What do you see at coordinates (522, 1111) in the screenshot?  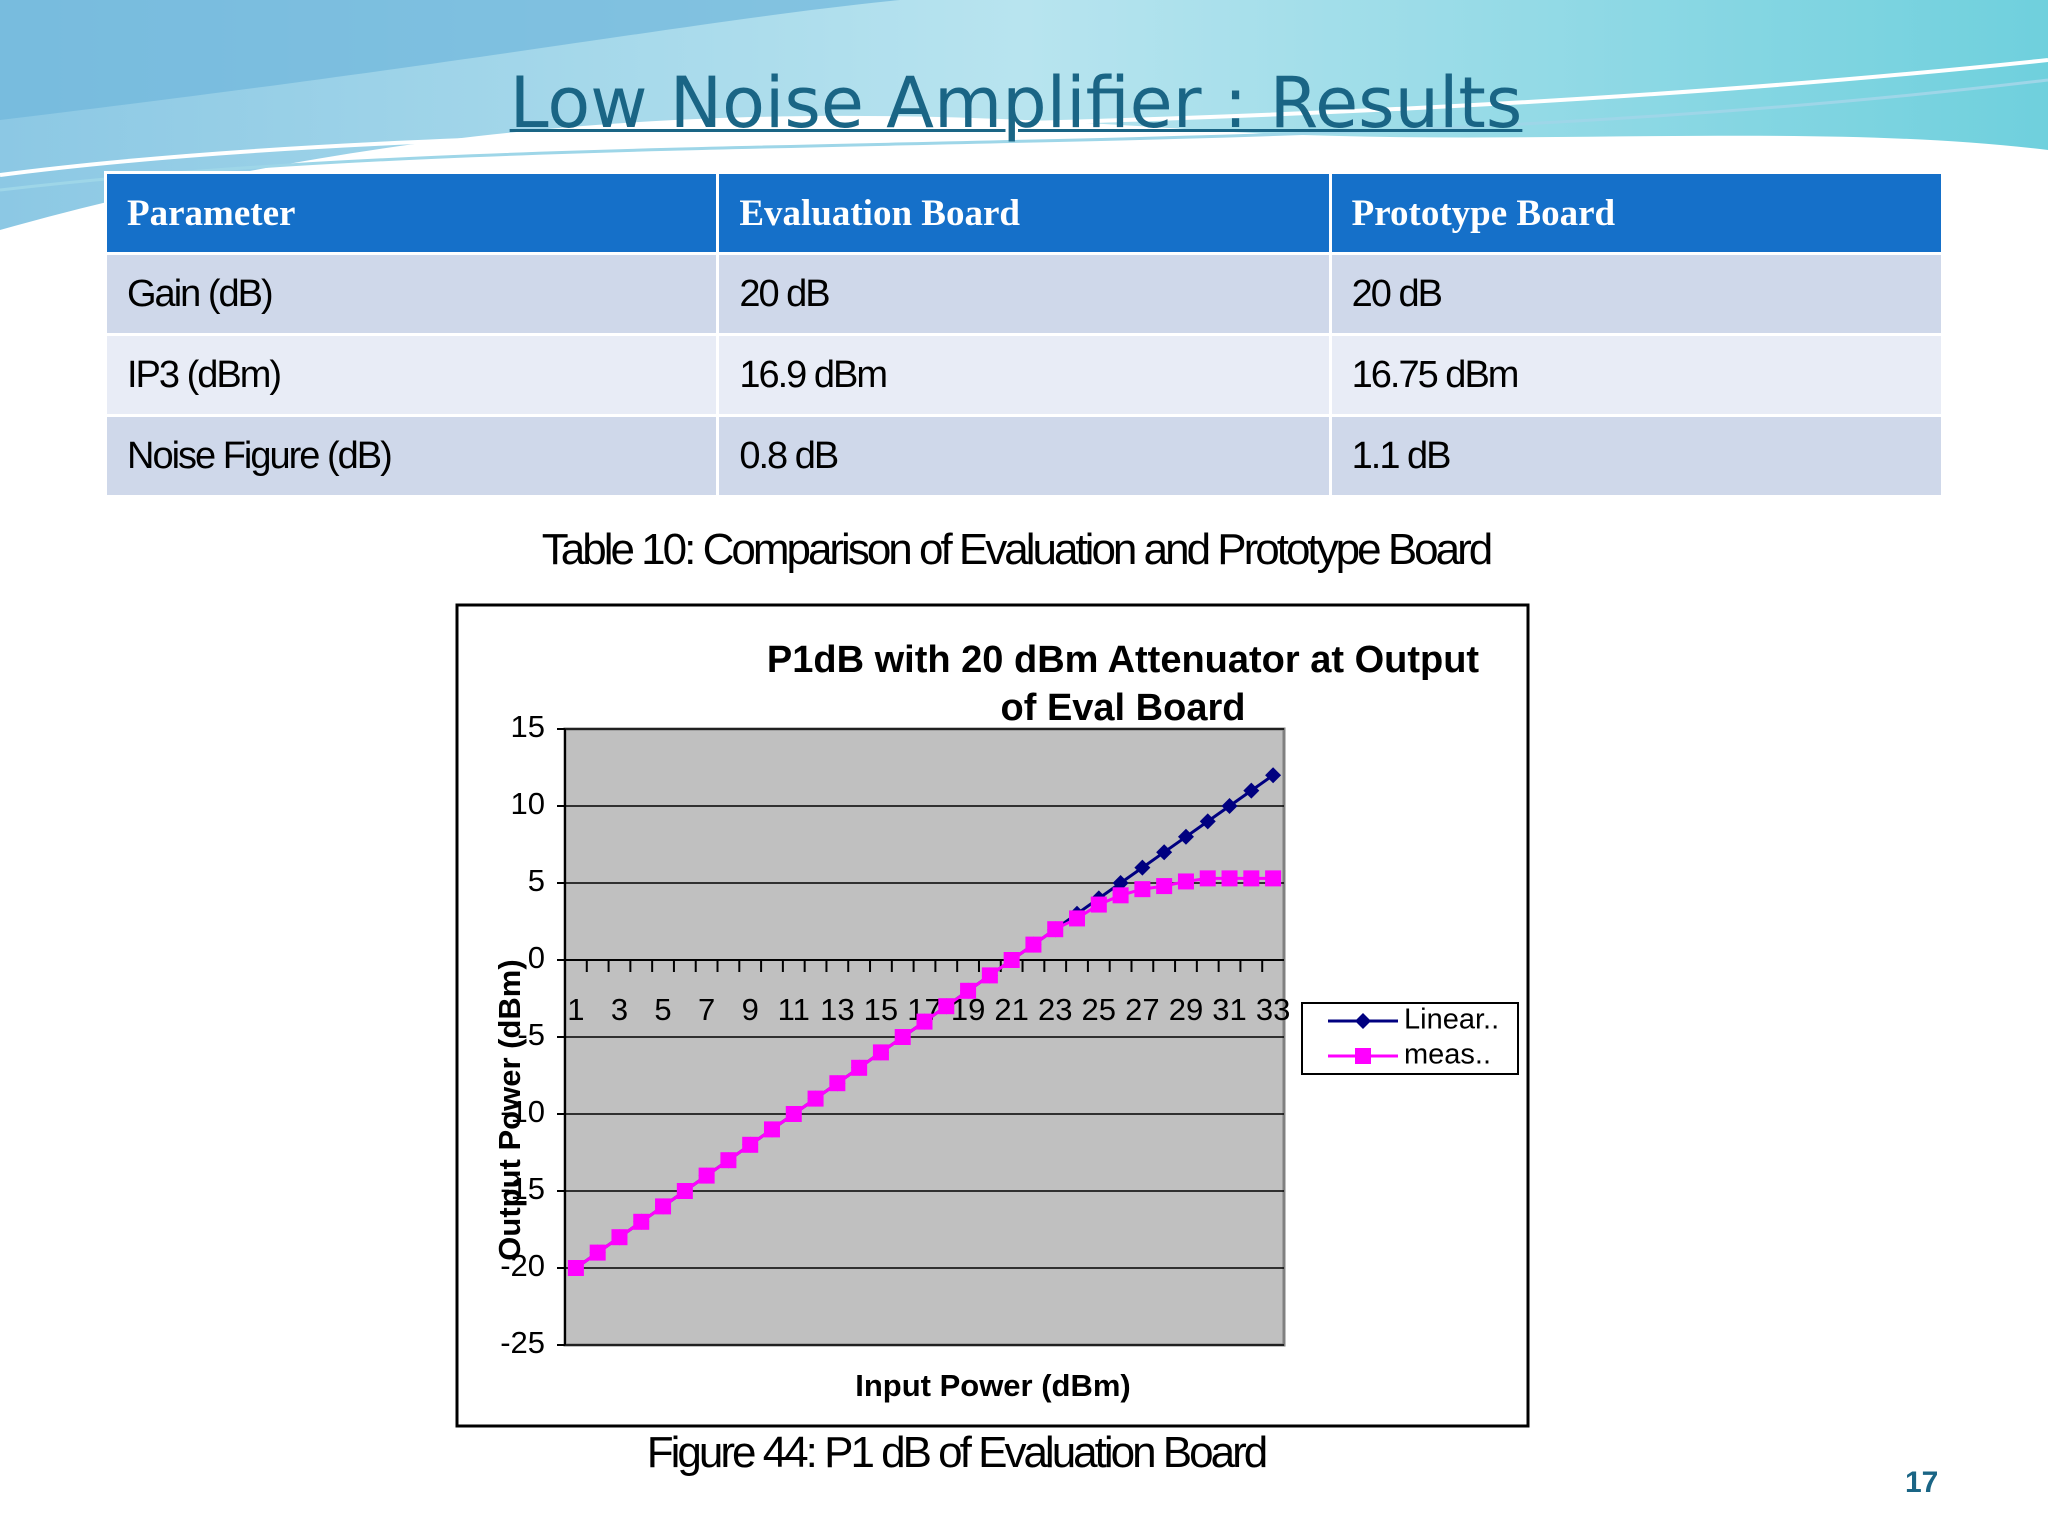 I see `y-tick-label: -10` at bounding box center [522, 1111].